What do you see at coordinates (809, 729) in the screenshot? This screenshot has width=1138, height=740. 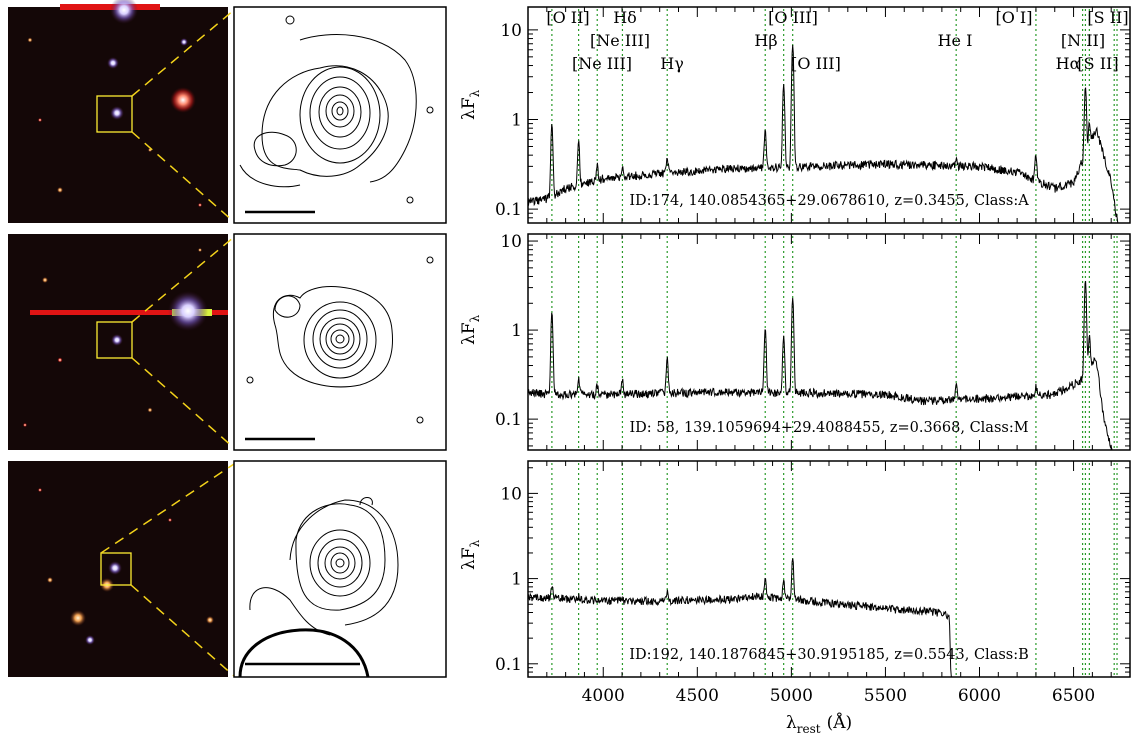 I see `xlabel-sub: rest` at bounding box center [809, 729].